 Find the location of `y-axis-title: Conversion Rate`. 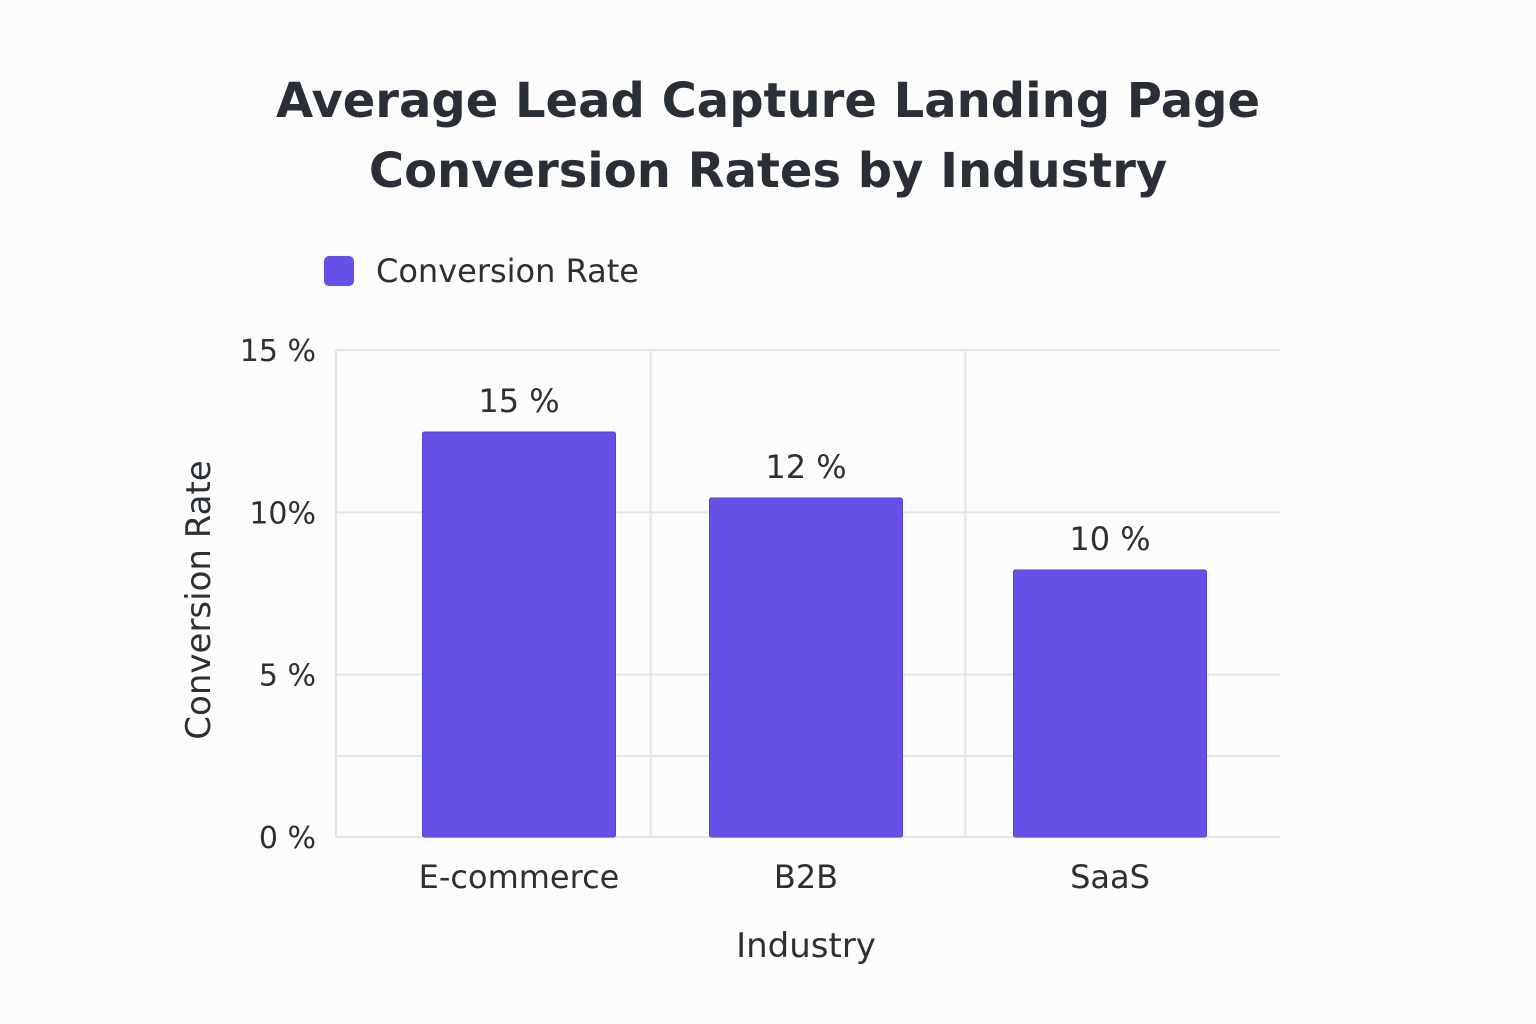

y-axis-title: Conversion Rate is located at coordinates (199, 599).